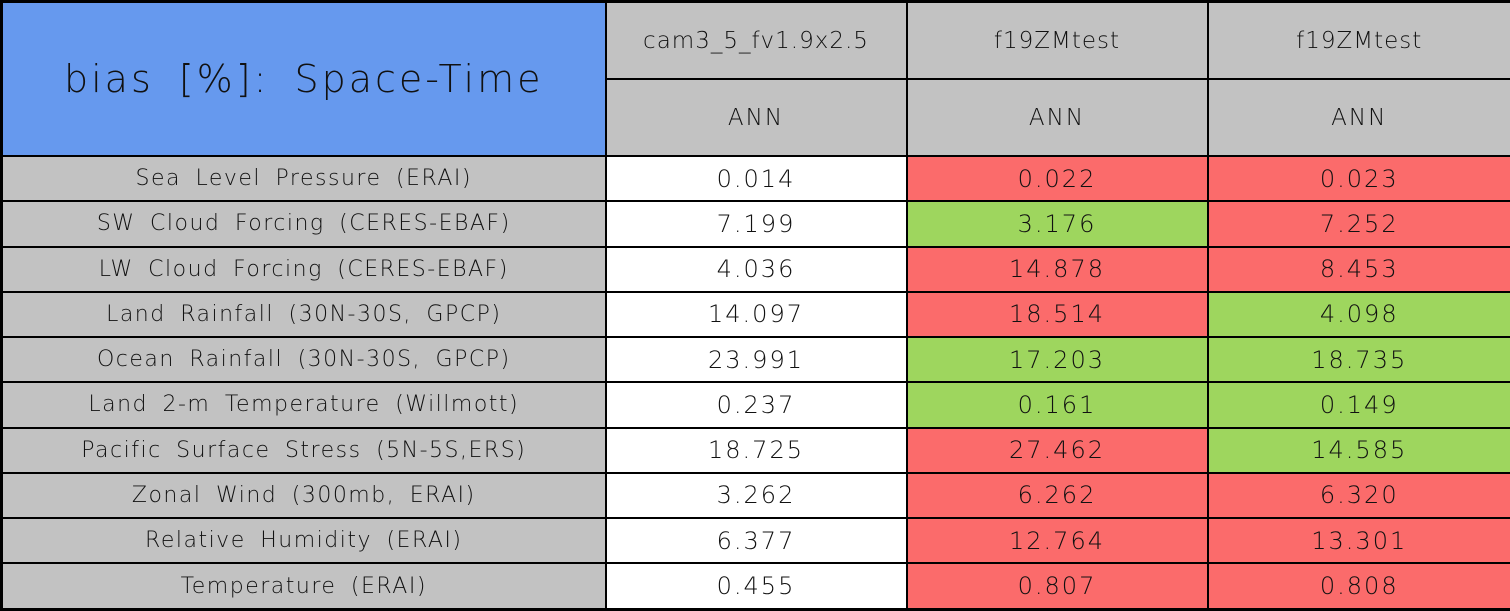 This screenshot has height=611, width=1510. I want to click on value-cell: 6.377, so click(756, 541).